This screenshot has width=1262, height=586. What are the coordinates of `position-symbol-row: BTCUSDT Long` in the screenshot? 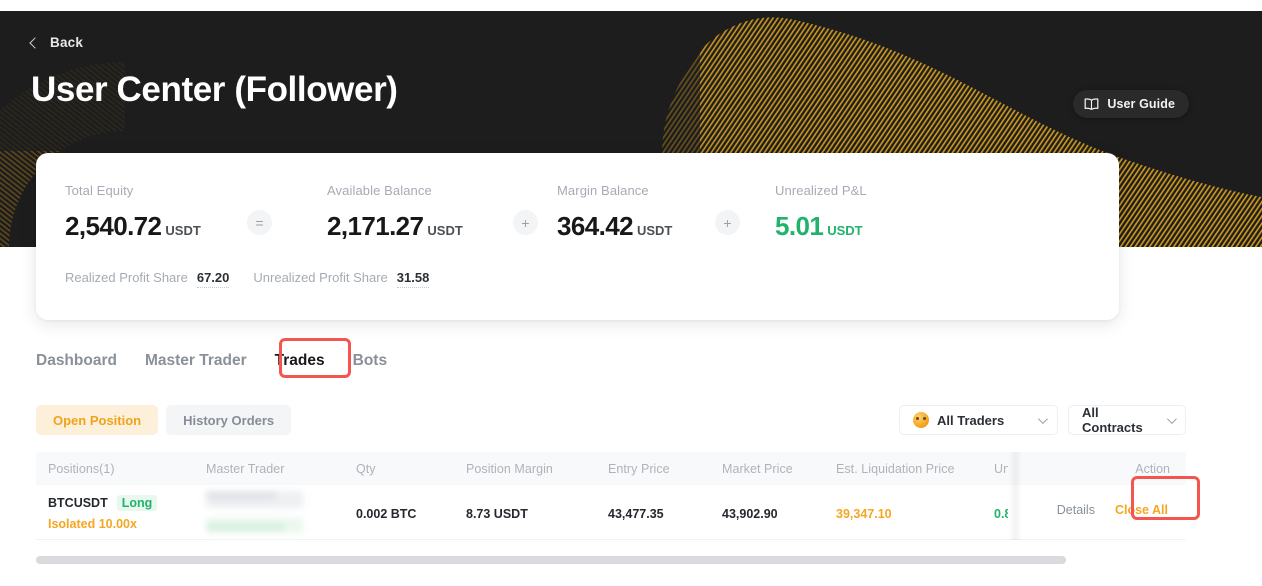 It's located at (103, 503).